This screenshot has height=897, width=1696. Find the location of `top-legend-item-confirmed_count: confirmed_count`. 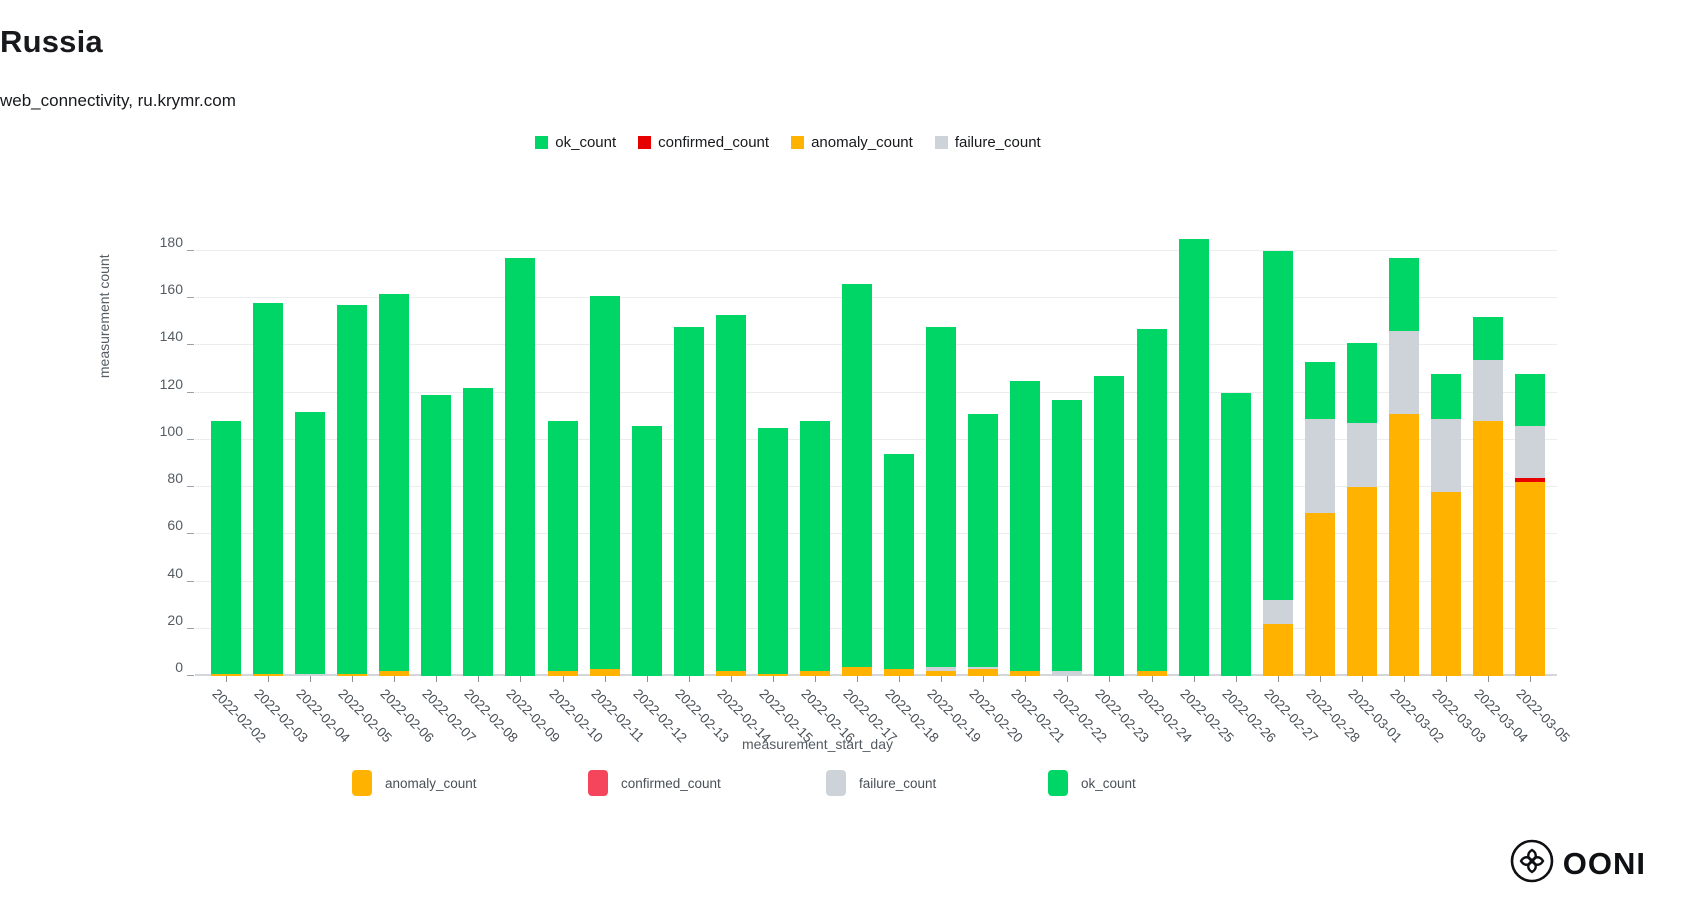

top-legend-item-confirmed_count: confirmed_count is located at coordinates (703, 142).